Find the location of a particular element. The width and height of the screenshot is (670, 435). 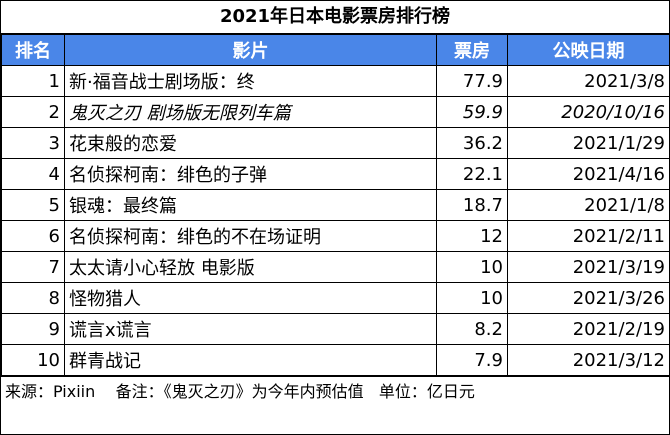

table-row: 6 名侦探柯南：绯色的不在场证明 12 2021/2/11 is located at coordinates (335, 236).